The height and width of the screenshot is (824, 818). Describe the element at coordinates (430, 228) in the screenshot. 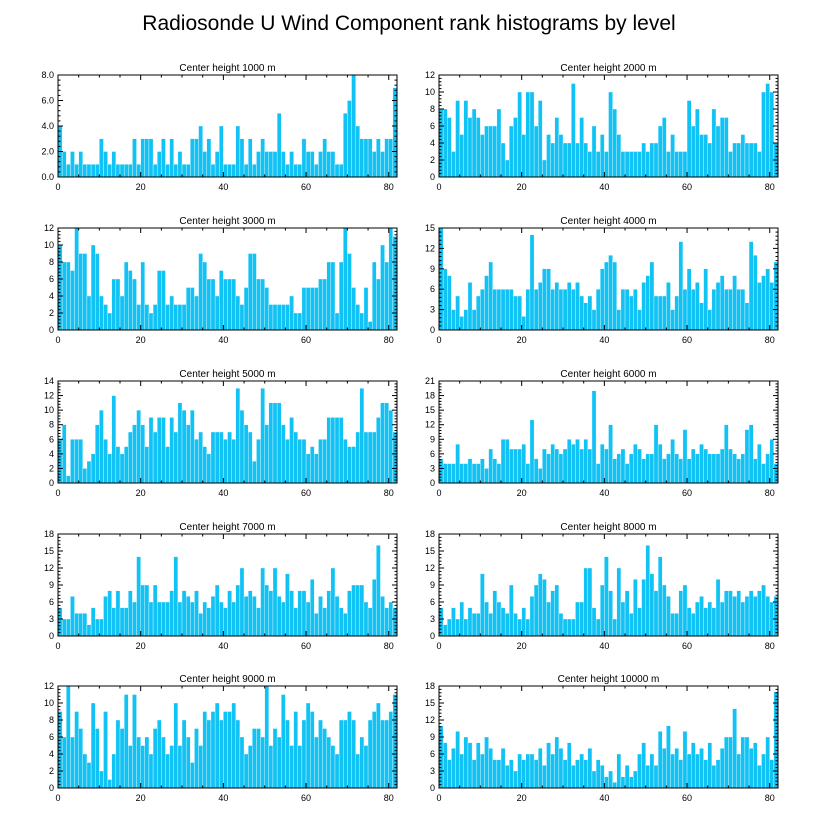

I see `y-tick-label: 15` at that location.